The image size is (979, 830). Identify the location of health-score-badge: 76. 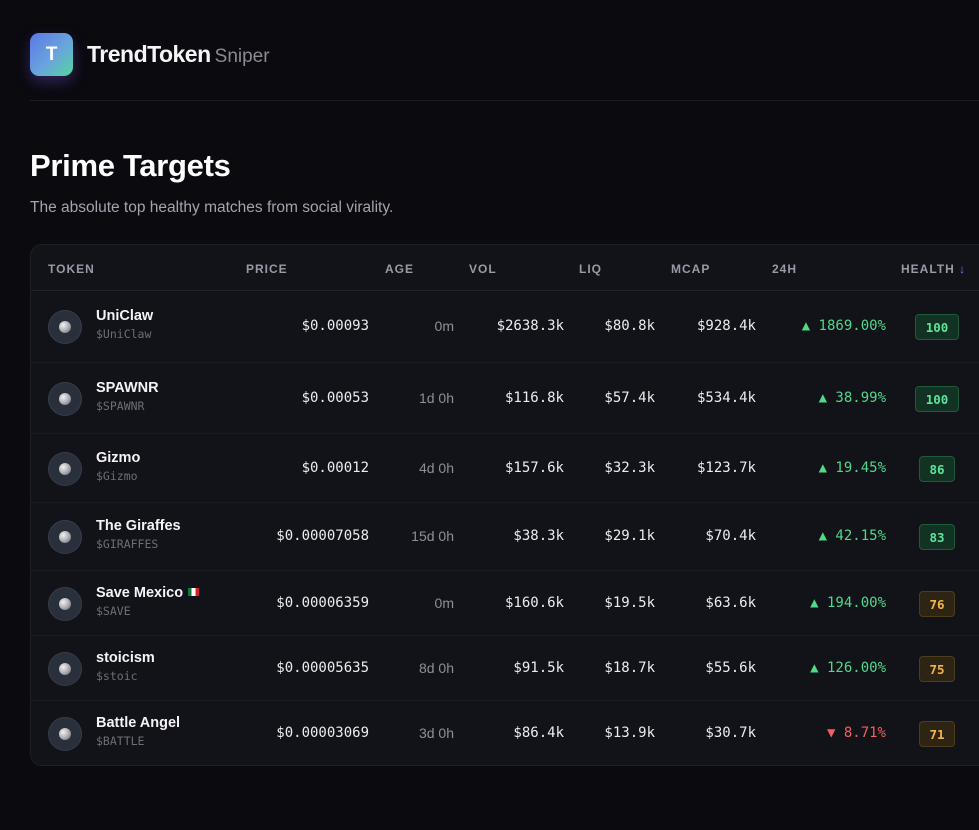
(937, 604).